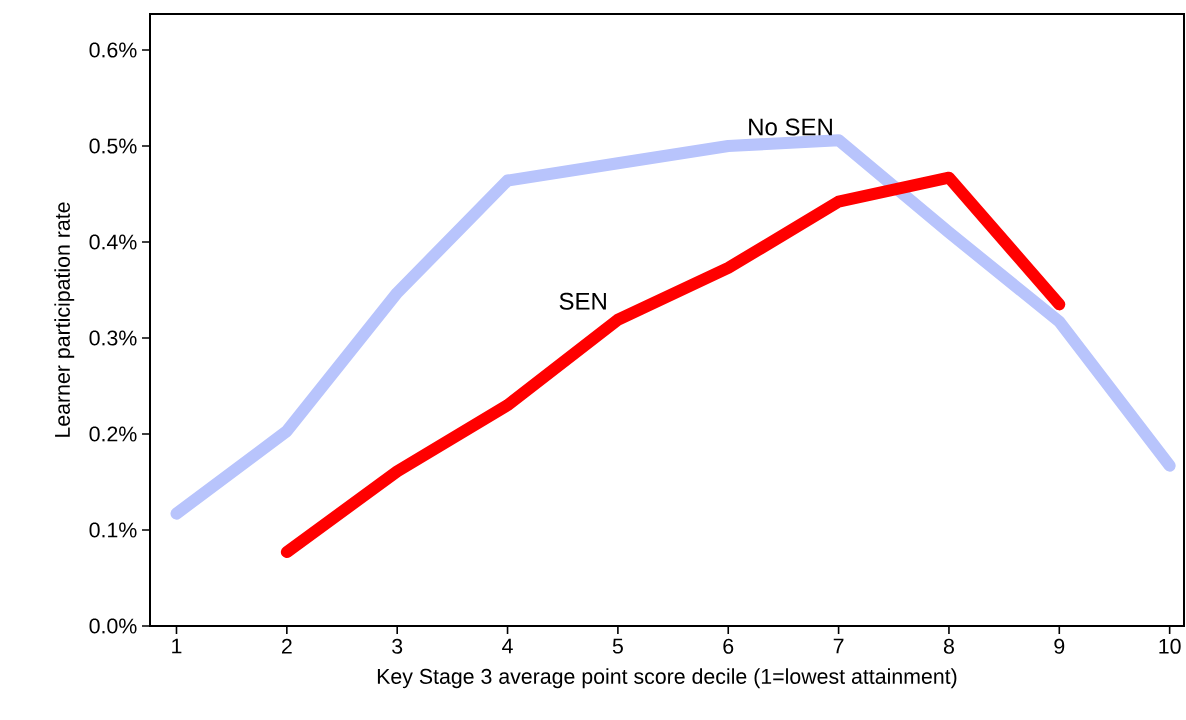 The image size is (1186, 720). What do you see at coordinates (64, 319) in the screenshot?
I see `y-axis-title: Learner participation rate` at bounding box center [64, 319].